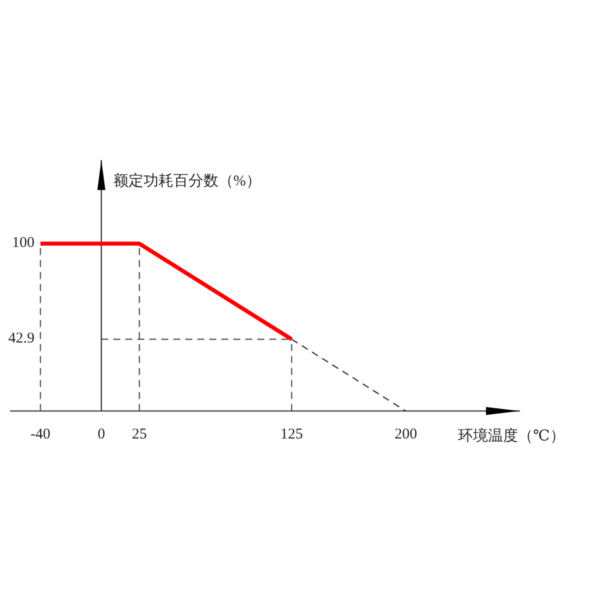 The height and width of the screenshot is (600, 600). I want to click on ylabel: 额定功耗百分数（%）, so click(187, 181).